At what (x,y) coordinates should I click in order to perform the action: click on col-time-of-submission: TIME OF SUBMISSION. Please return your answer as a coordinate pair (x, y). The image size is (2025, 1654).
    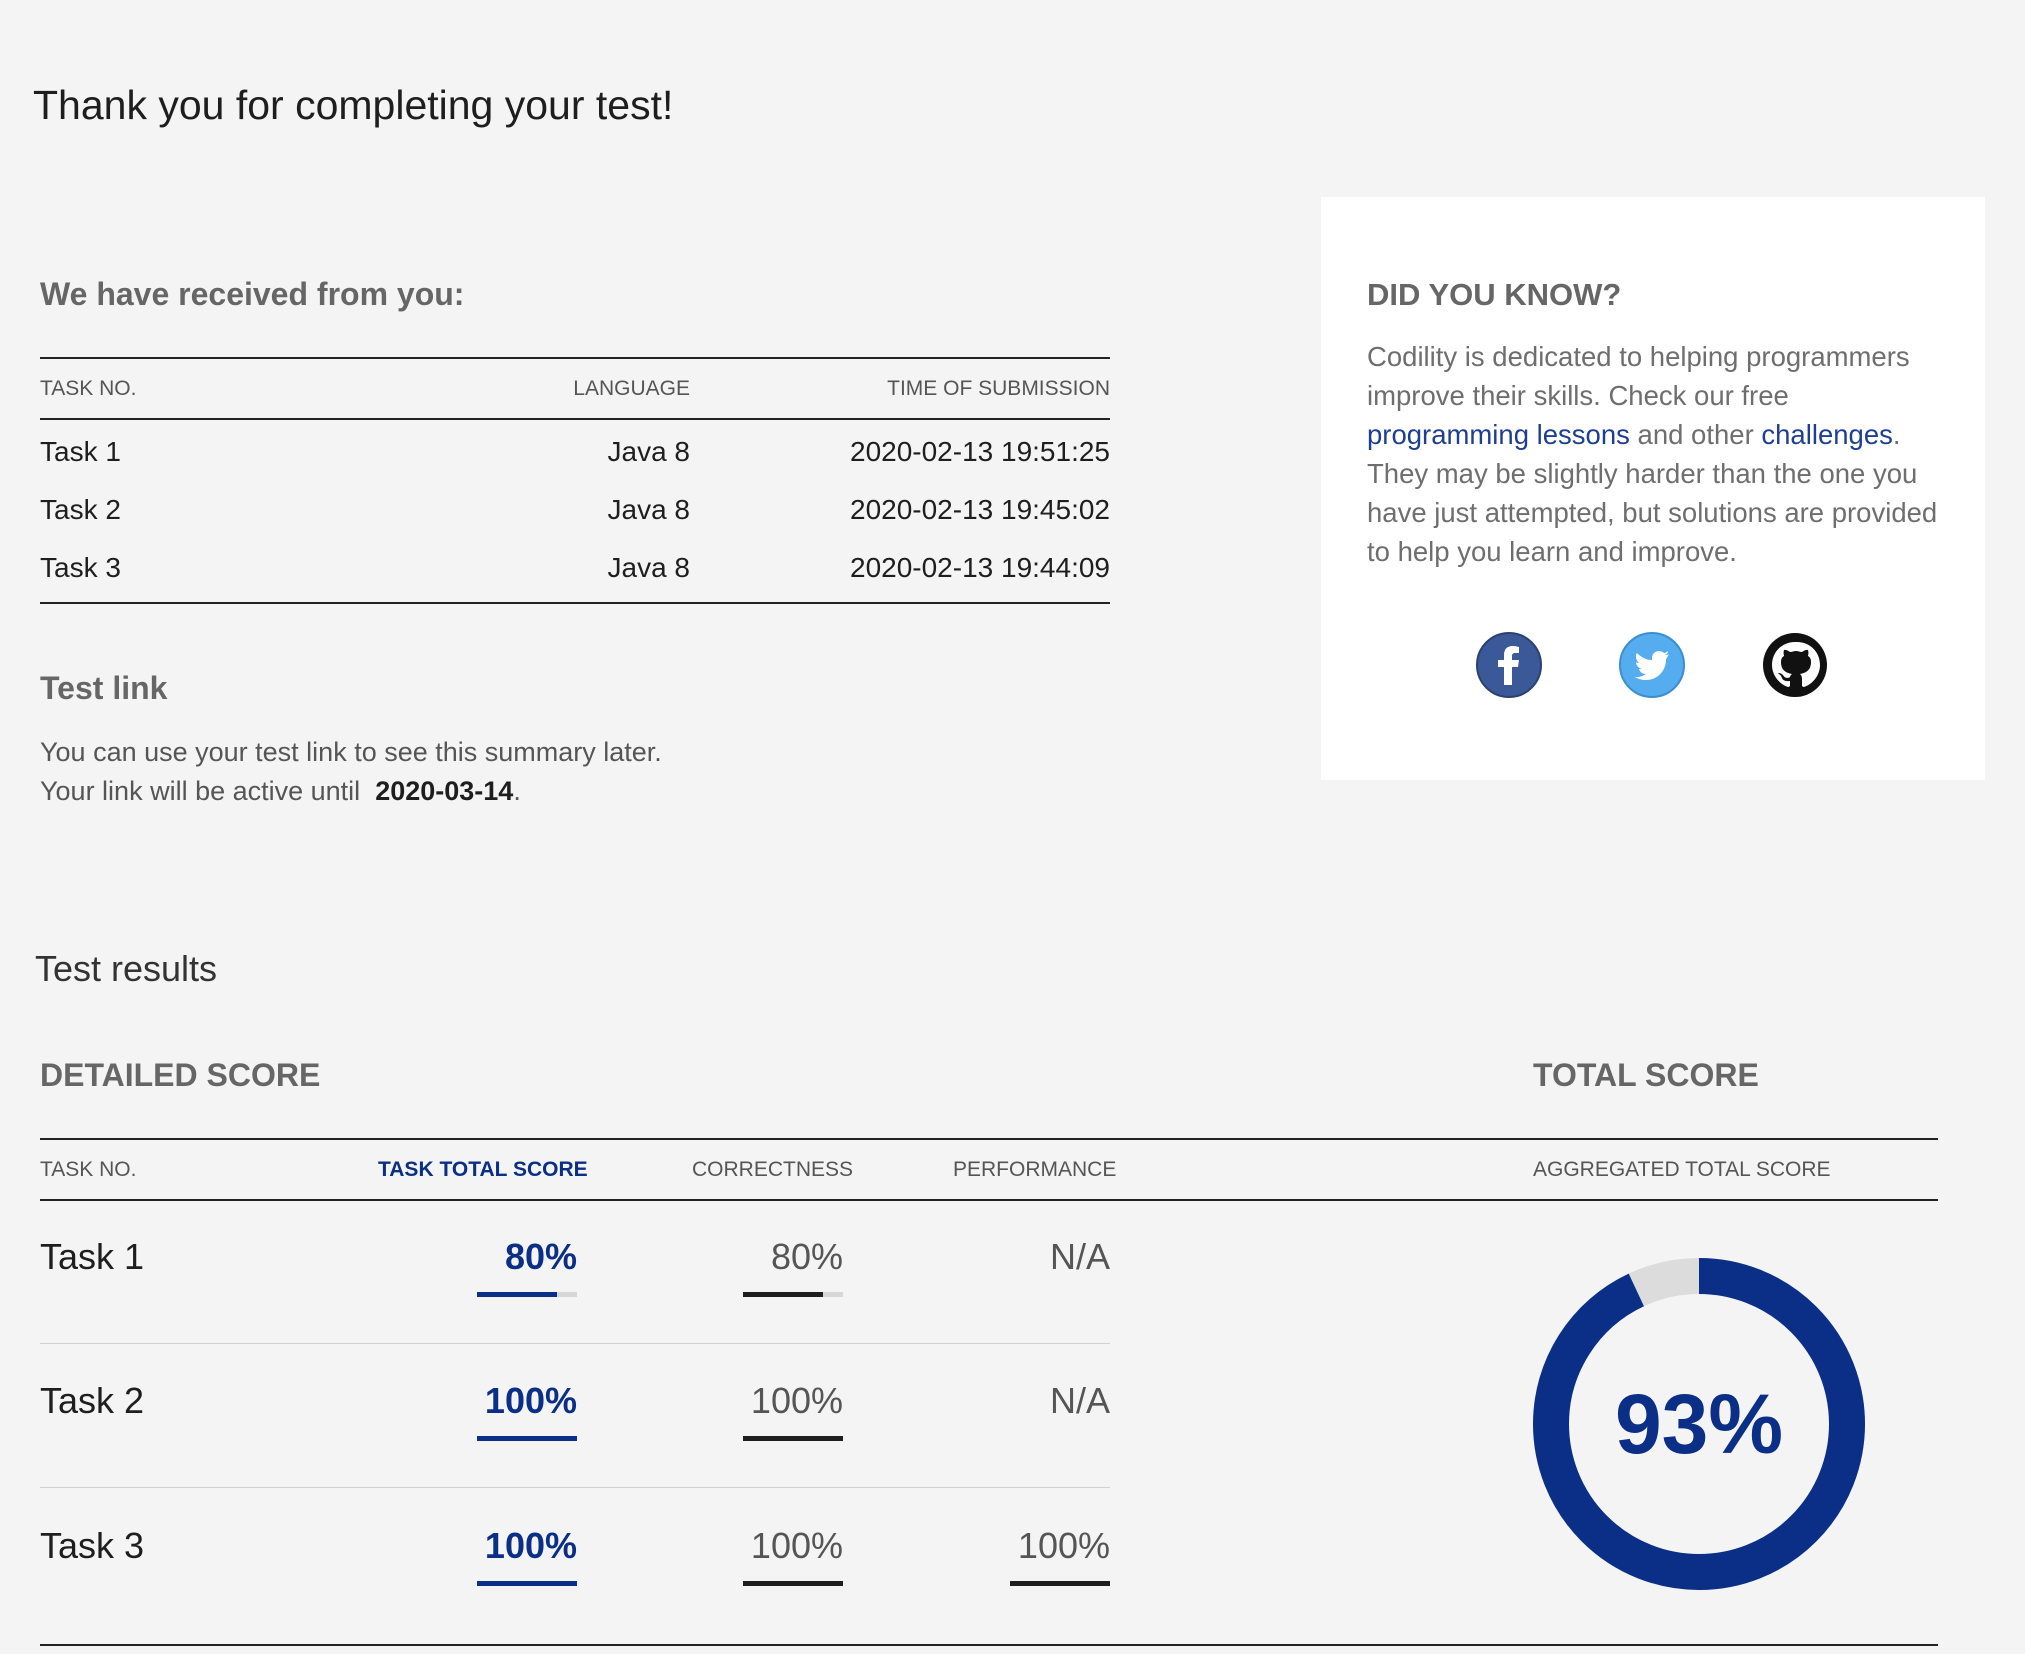
    Looking at the image, I should click on (998, 388).